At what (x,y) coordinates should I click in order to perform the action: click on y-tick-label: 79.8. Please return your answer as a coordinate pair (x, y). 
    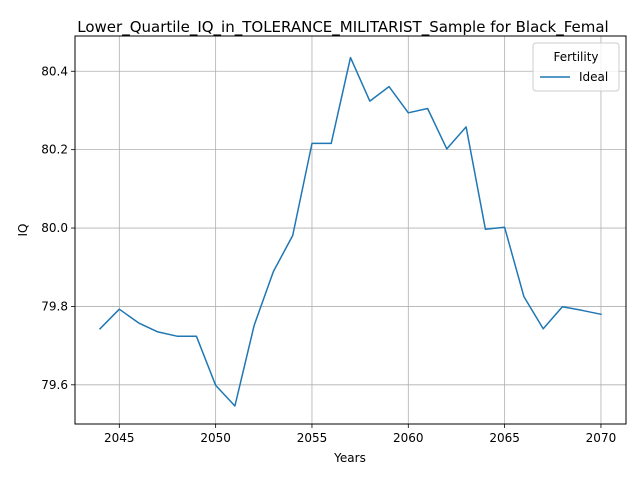
    Looking at the image, I should click on (54, 306).